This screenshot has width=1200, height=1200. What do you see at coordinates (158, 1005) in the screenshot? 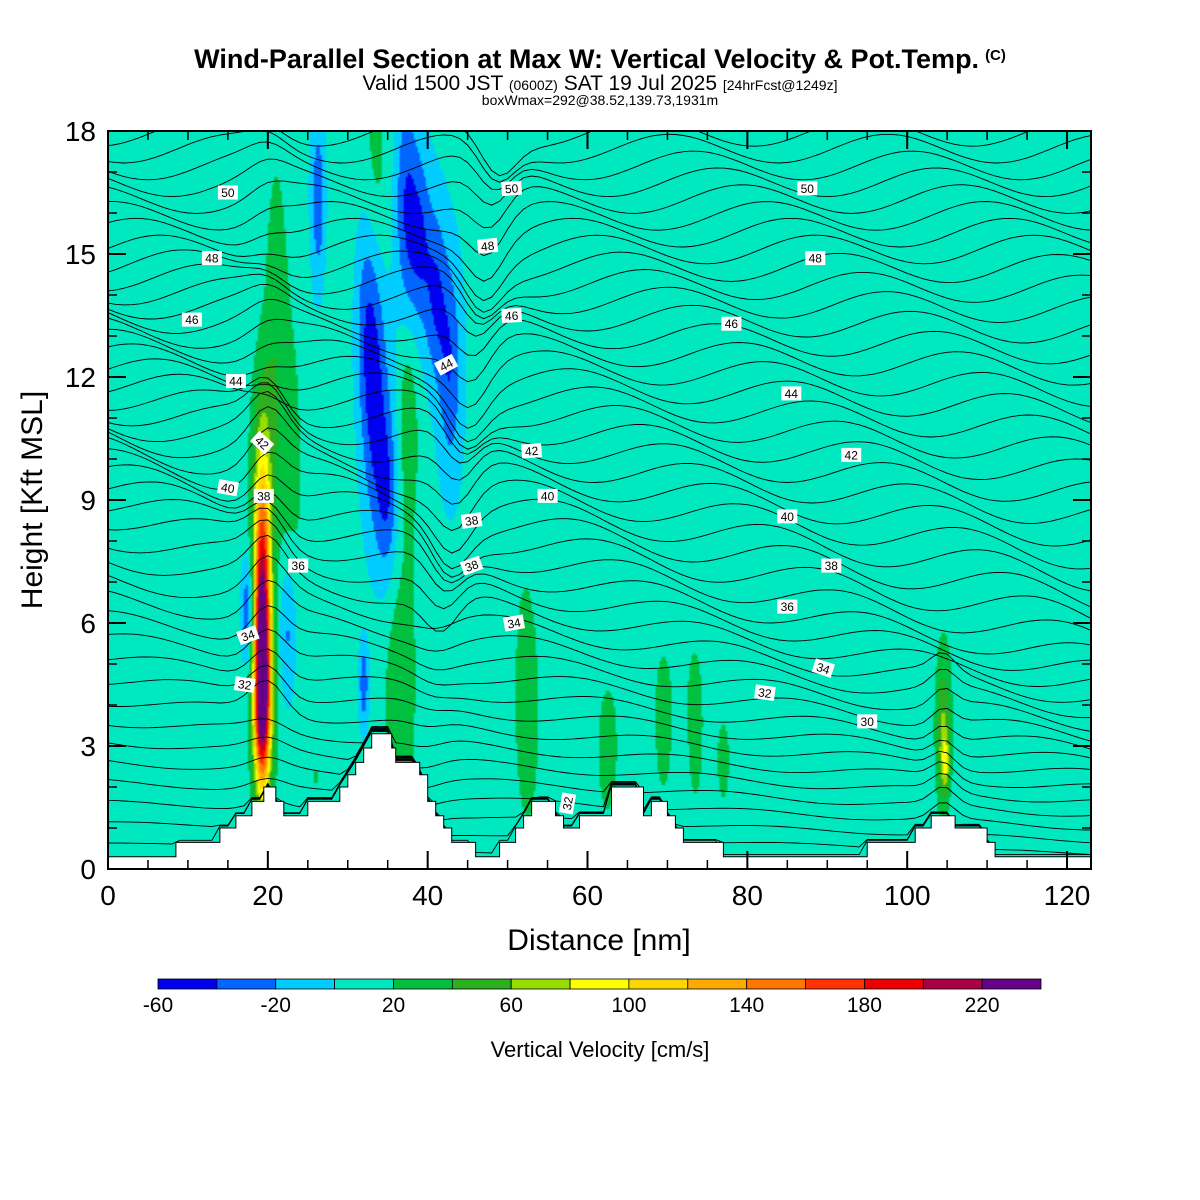
I see `colorbar-label: -60` at bounding box center [158, 1005].